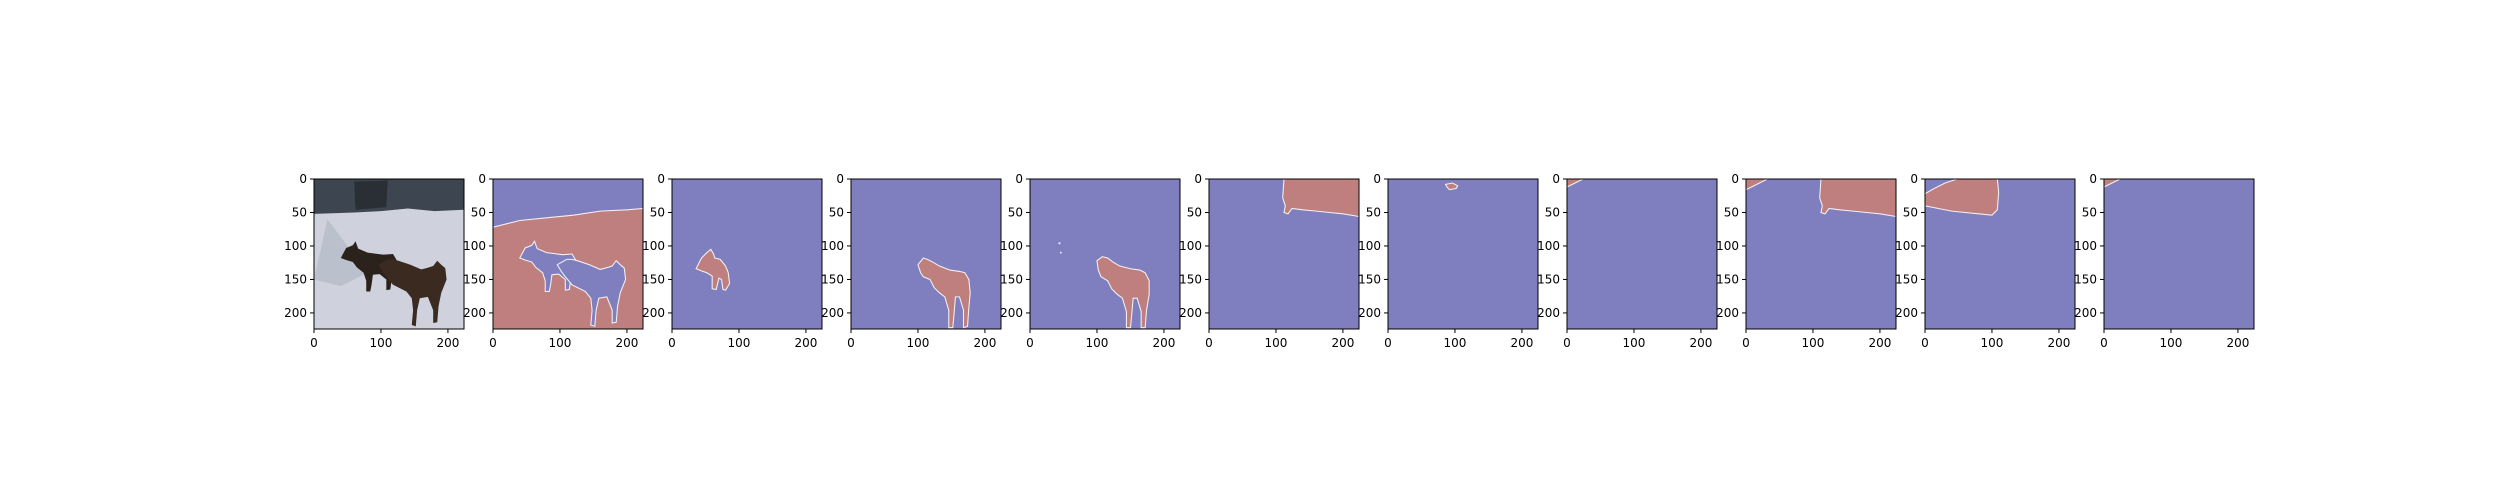  I want to click on dog-right, so click(412, 293).